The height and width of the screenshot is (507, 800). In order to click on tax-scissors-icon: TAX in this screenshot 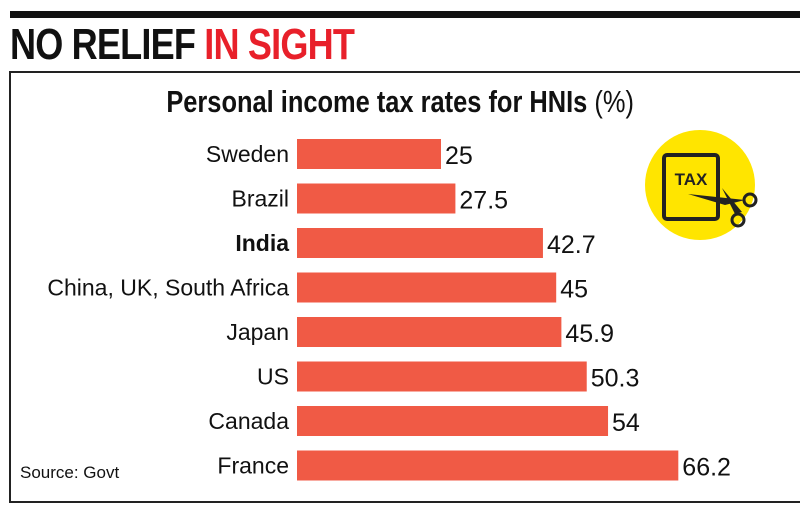, I will do `click(701, 185)`.